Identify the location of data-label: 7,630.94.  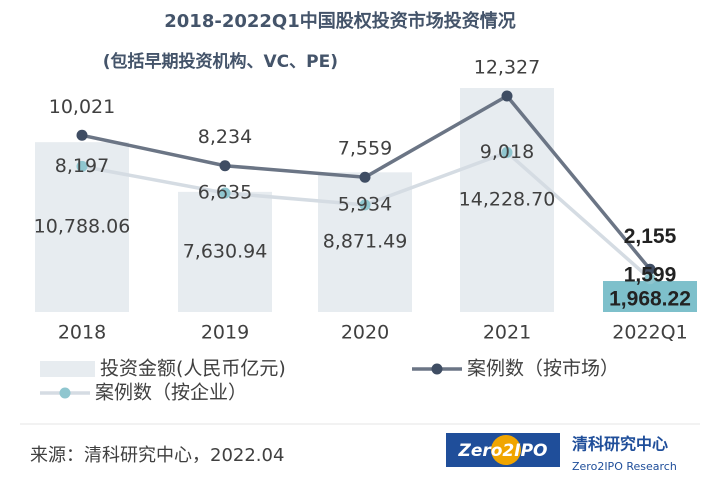
(225, 251).